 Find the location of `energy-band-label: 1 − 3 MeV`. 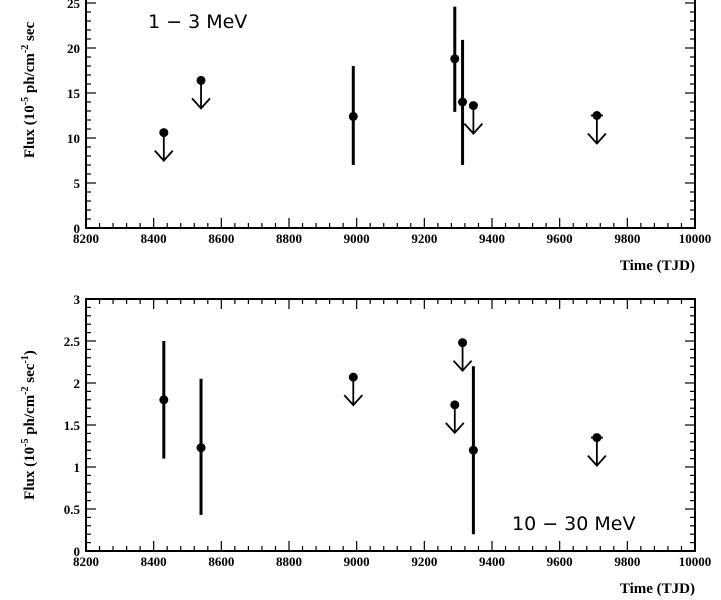

energy-band-label: 1 − 3 MeV is located at coordinates (197, 22).